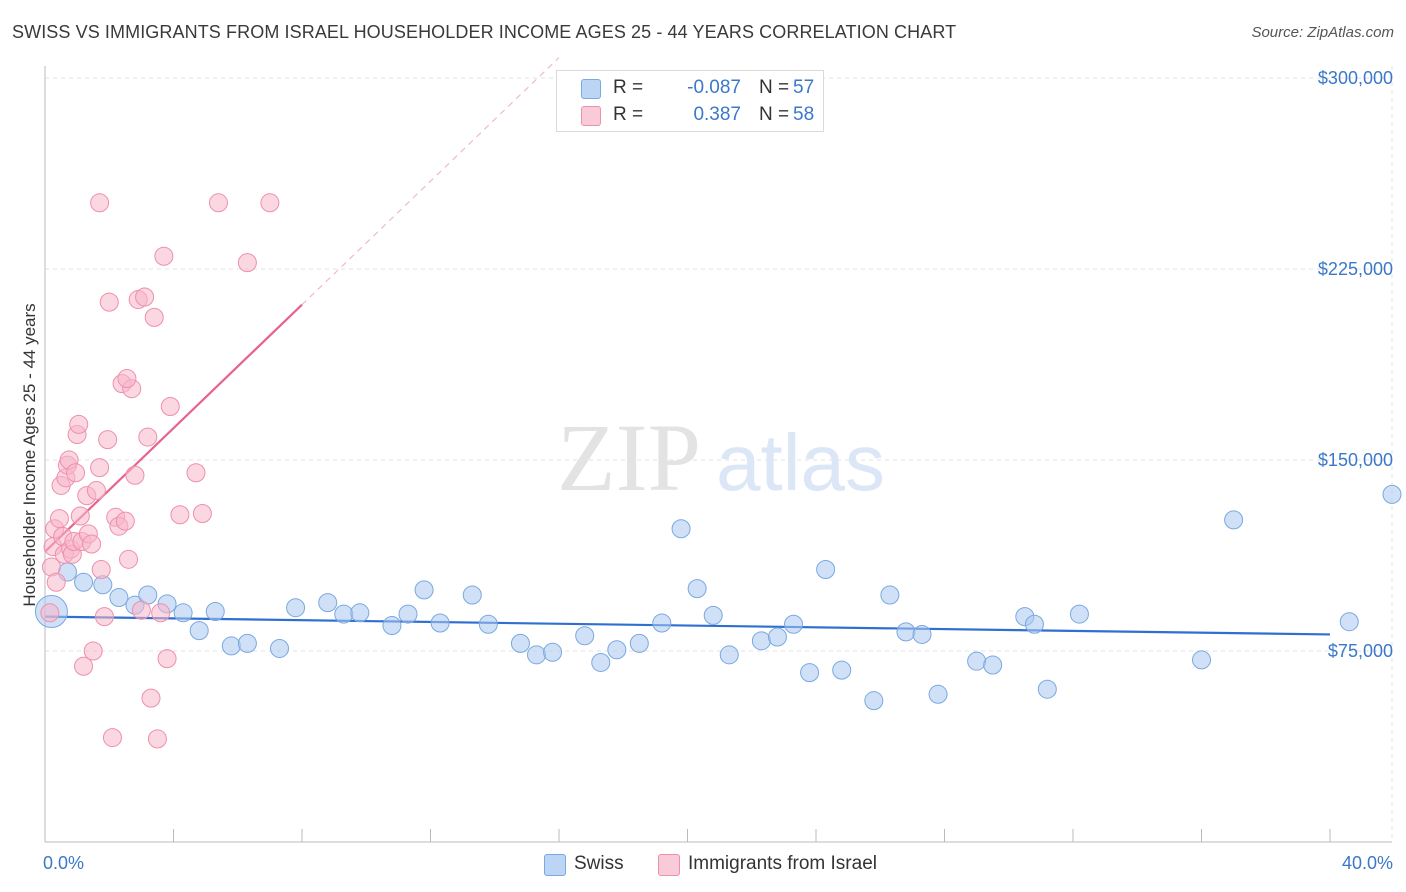 The image size is (1406, 892). Describe the element at coordinates (717, 114) in the screenshot. I see `legend-r-value: 0.387` at that location.